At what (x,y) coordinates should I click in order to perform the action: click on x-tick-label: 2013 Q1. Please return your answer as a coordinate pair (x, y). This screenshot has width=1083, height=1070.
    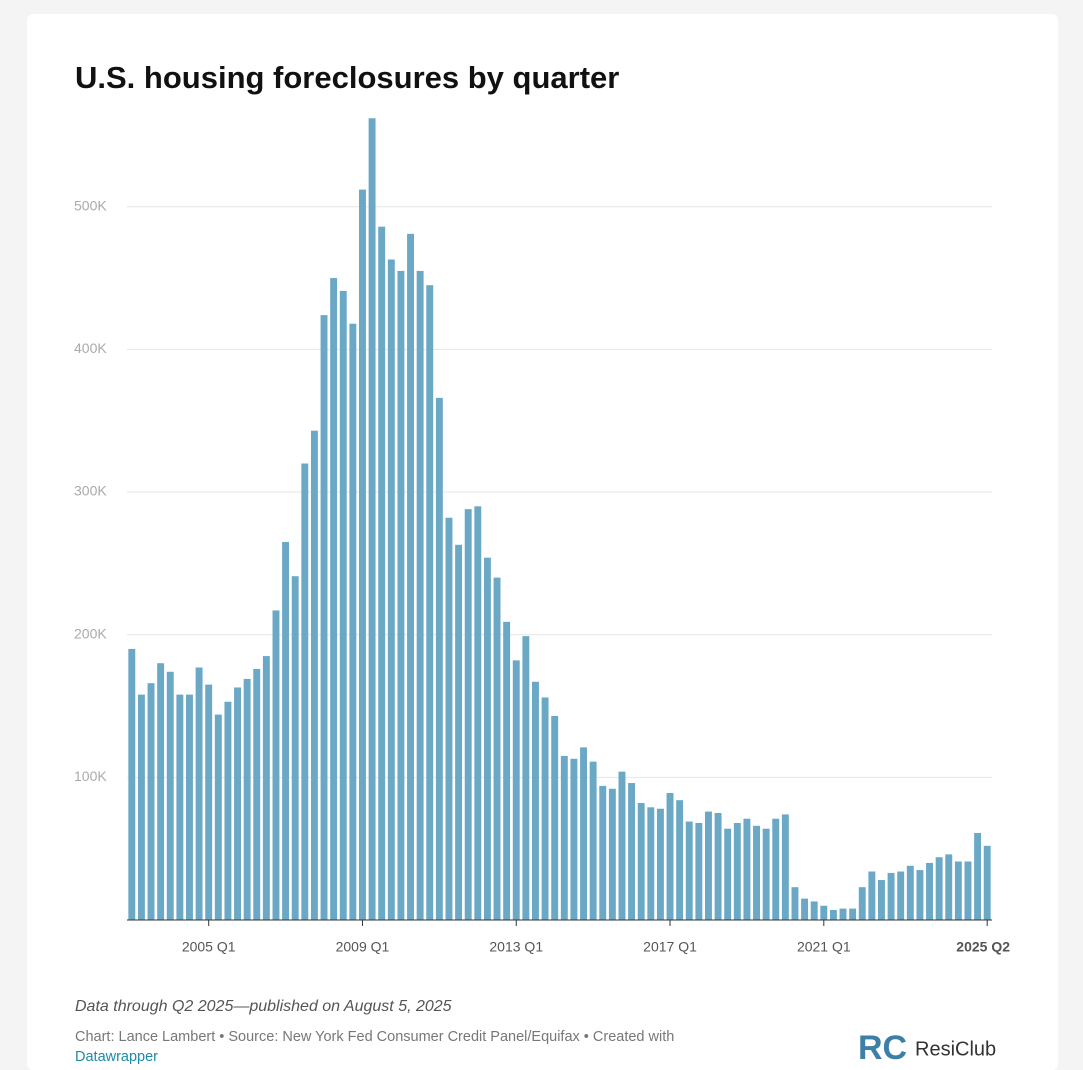
    Looking at the image, I should click on (516, 947).